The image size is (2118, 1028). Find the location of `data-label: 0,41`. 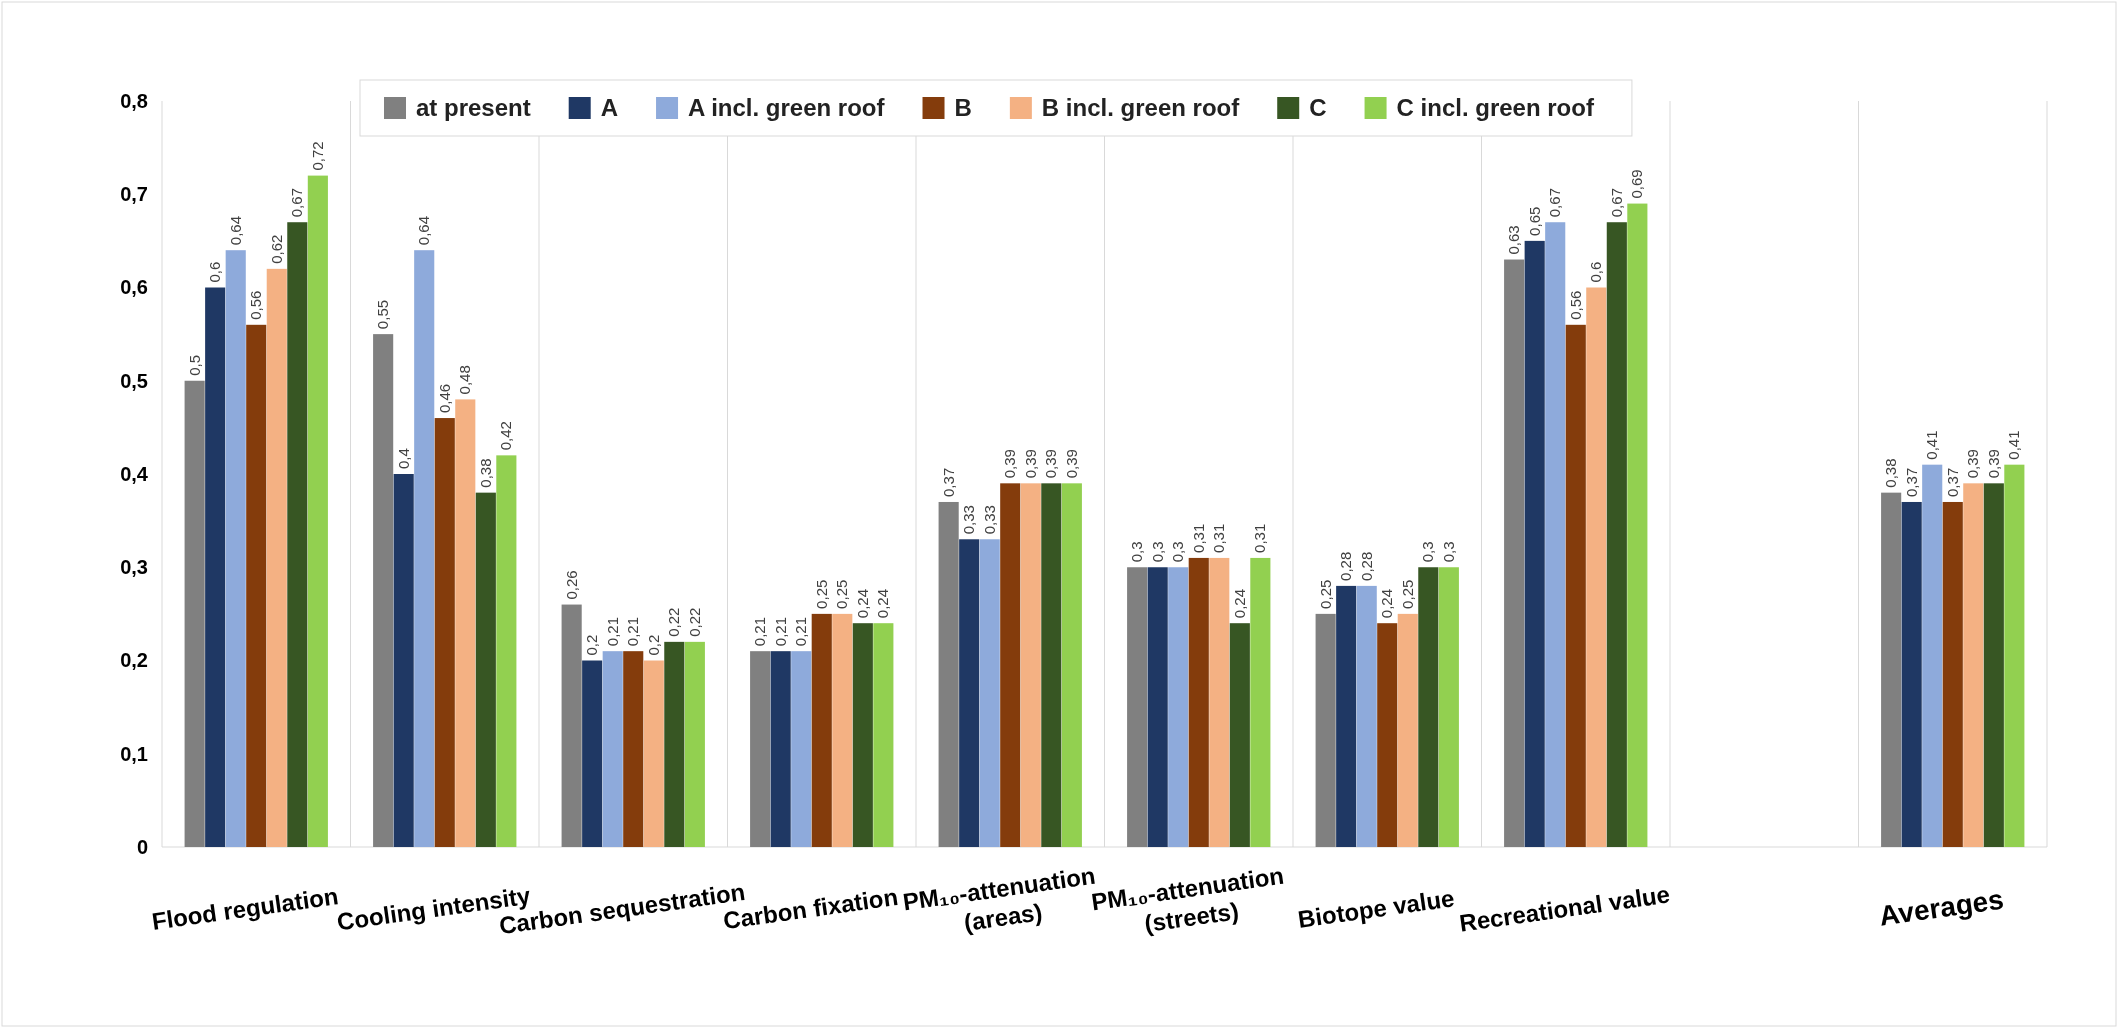

data-label: 0,41 is located at coordinates (2014, 445).